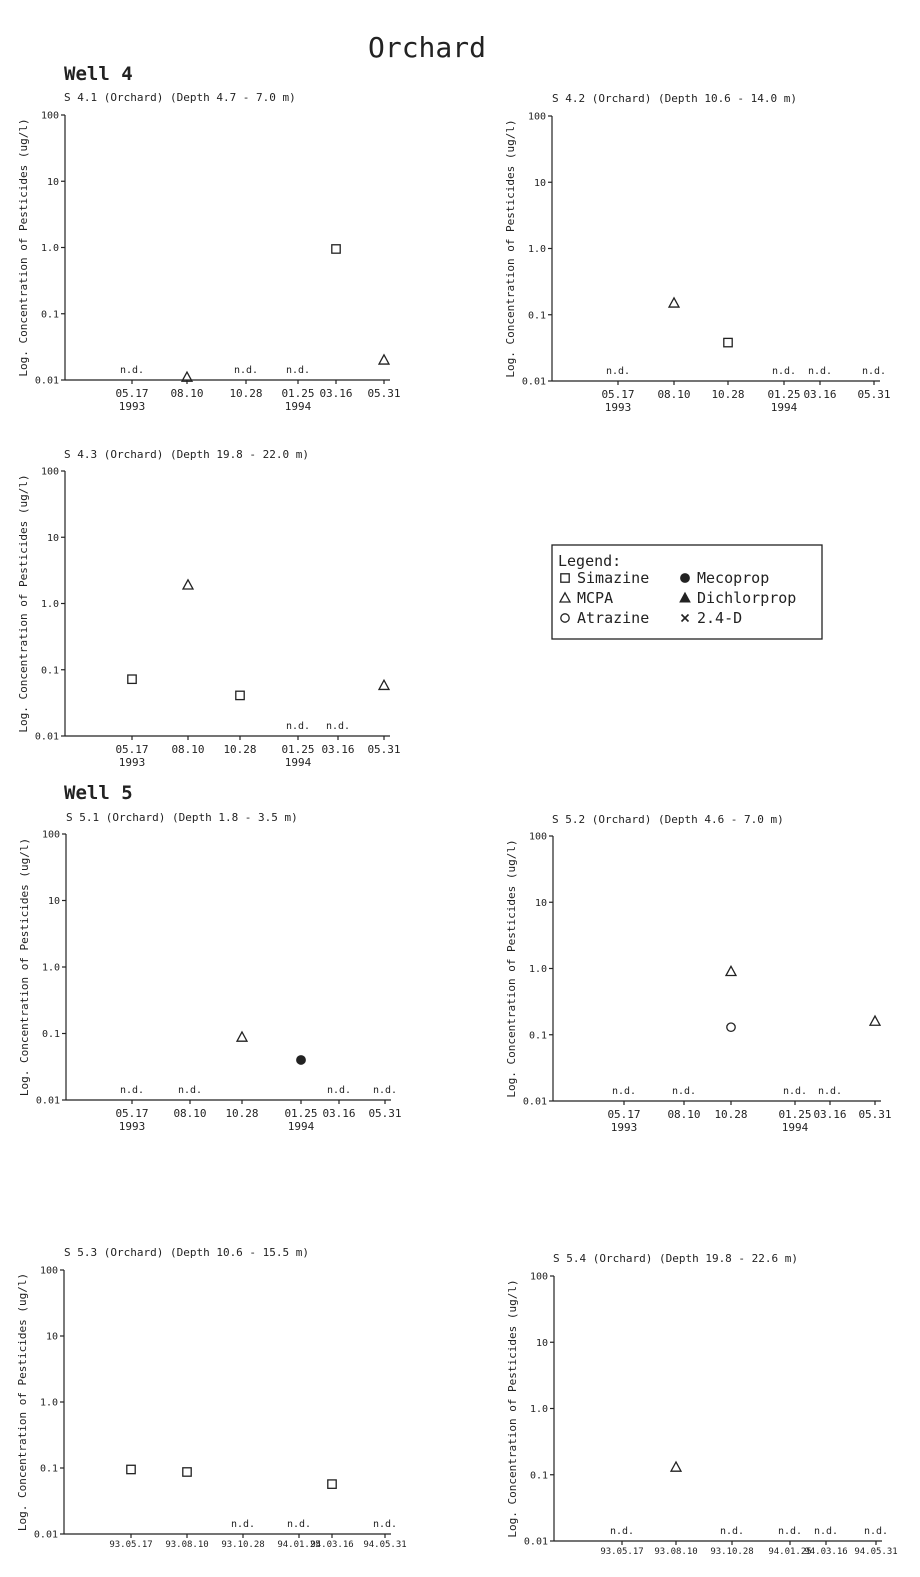  What do you see at coordinates (685, 578) in the screenshot?
I see `legend-marker-mecoprop` at bounding box center [685, 578].